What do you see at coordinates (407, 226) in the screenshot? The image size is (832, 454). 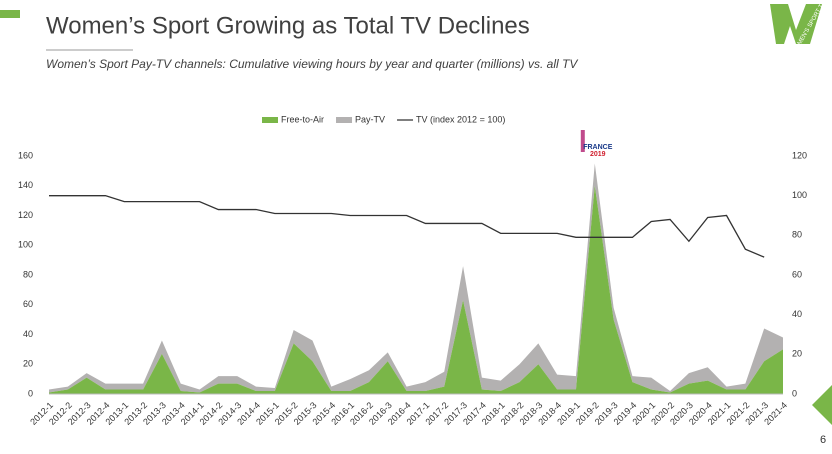 I see `tv-line` at bounding box center [407, 226].